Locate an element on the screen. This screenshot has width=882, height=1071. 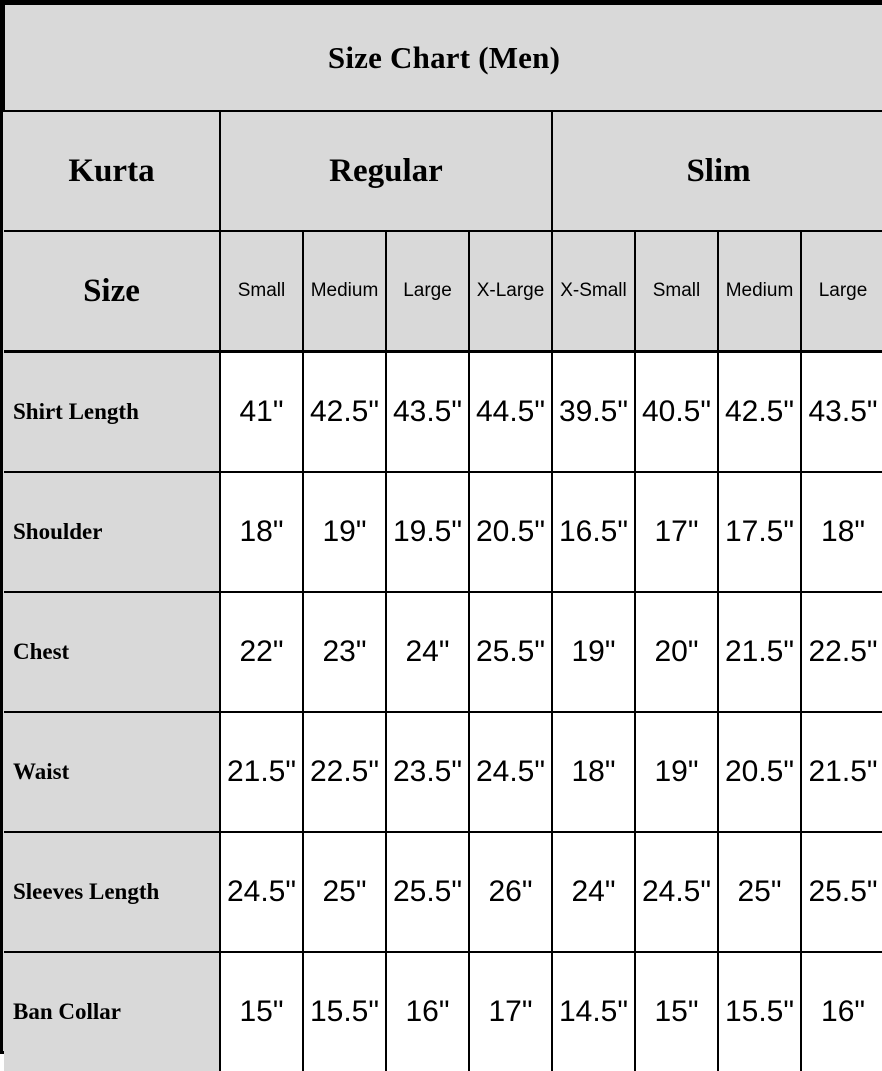
measurement-value: 14.5" is located at coordinates (593, 1011).